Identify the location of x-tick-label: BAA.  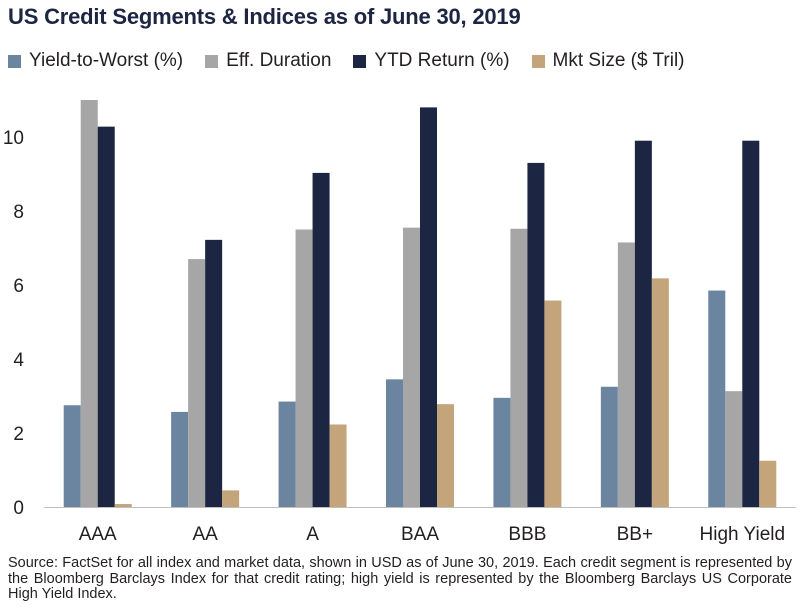
(420, 534).